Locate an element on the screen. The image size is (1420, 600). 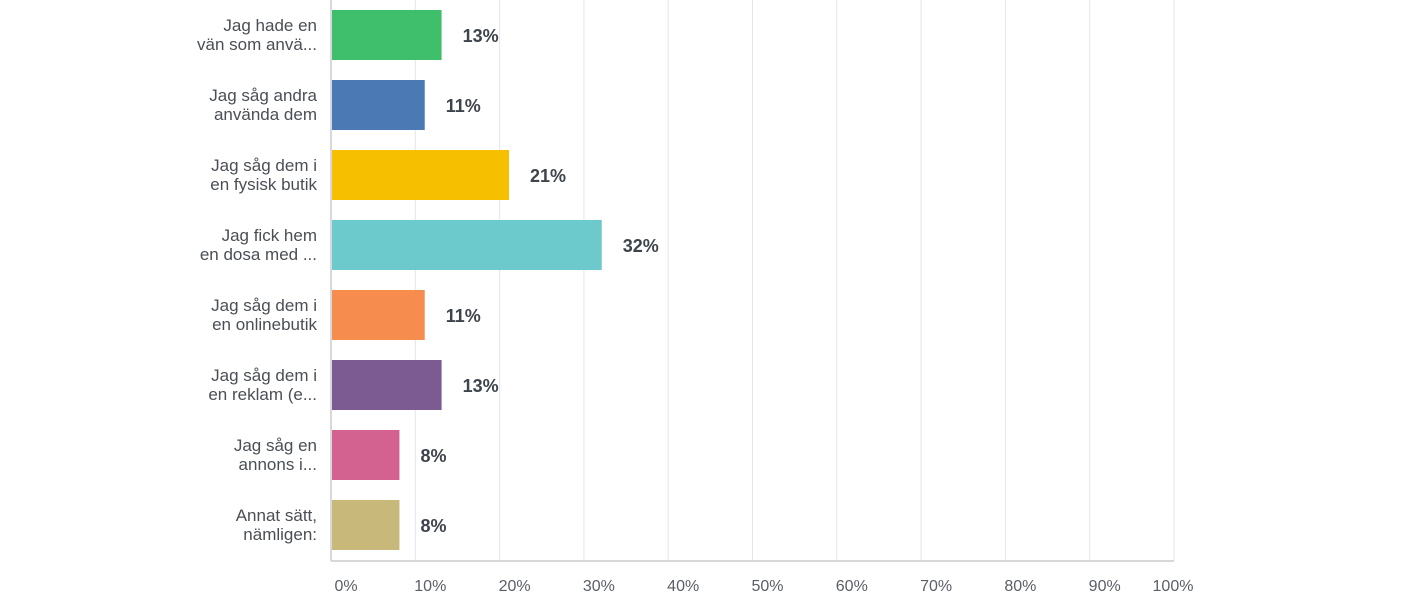
x-tick-label: 10% is located at coordinates (430, 586).